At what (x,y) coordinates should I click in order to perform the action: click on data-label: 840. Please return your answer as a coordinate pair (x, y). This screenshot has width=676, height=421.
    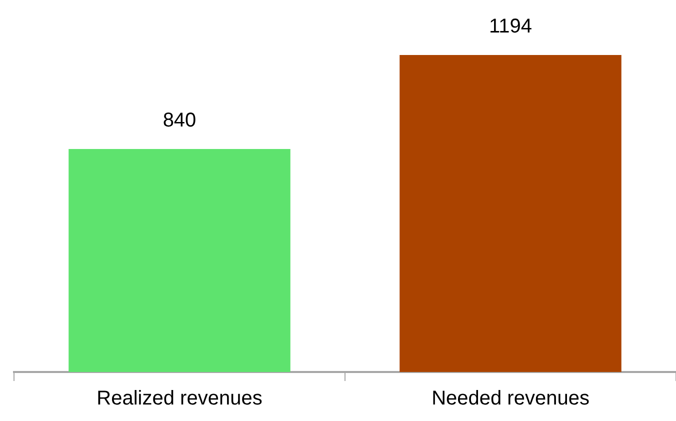
    Looking at the image, I should click on (179, 121).